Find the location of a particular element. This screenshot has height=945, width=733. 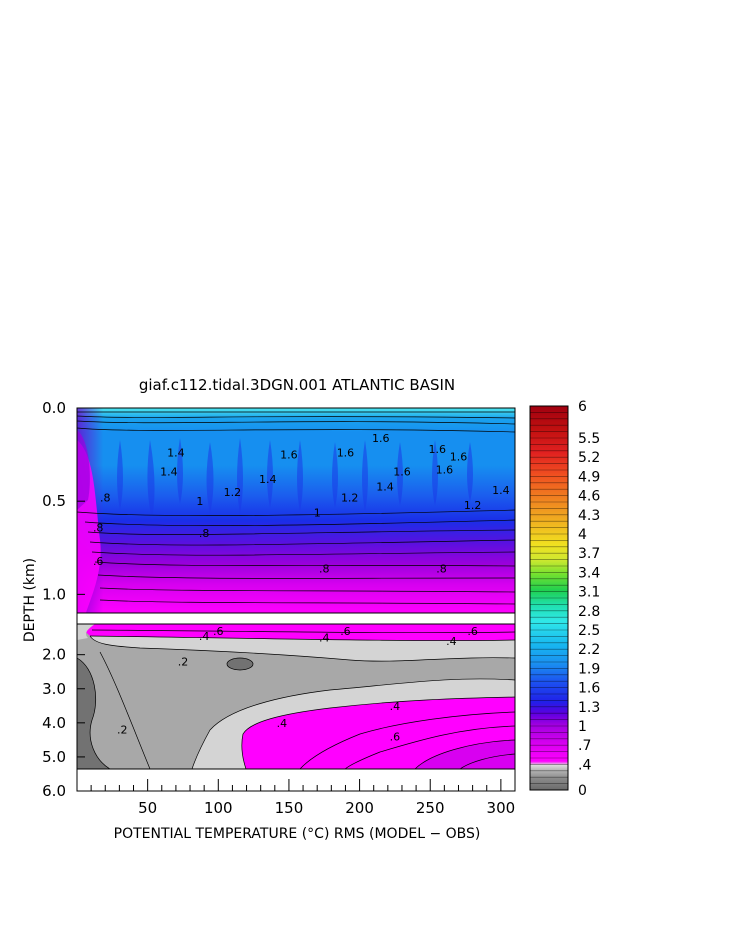

x-tick-label: 250 is located at coordinates (430, 808).